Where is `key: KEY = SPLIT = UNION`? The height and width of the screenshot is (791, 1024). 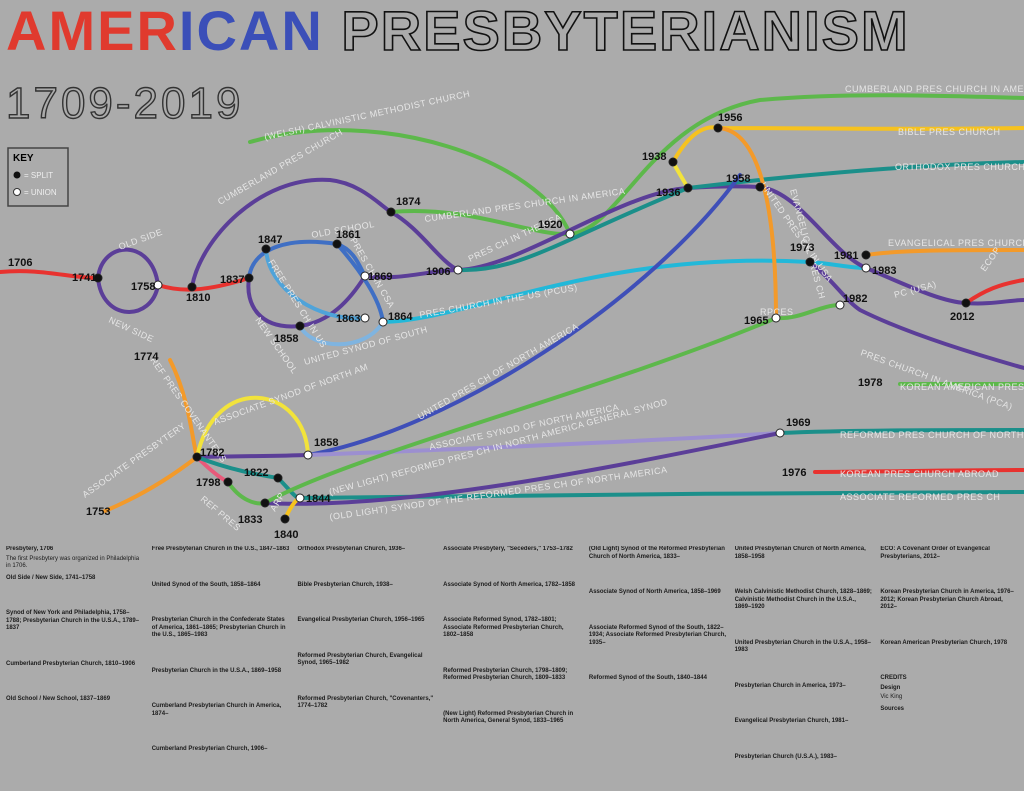
key: KEY = SPLIT = UNION is located at coordinates (38, 177).